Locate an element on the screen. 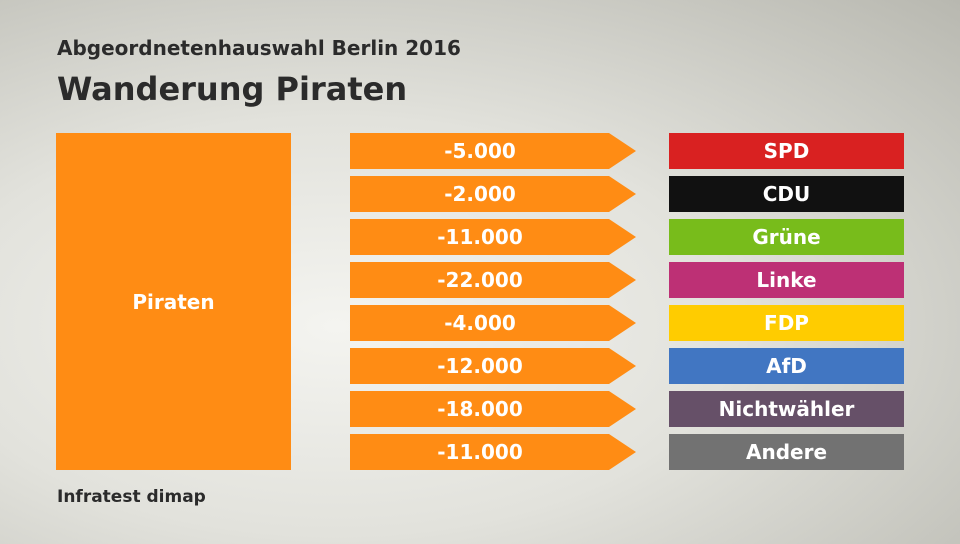  flow-arrow: -12.000 is located at coordinates (493, 366).